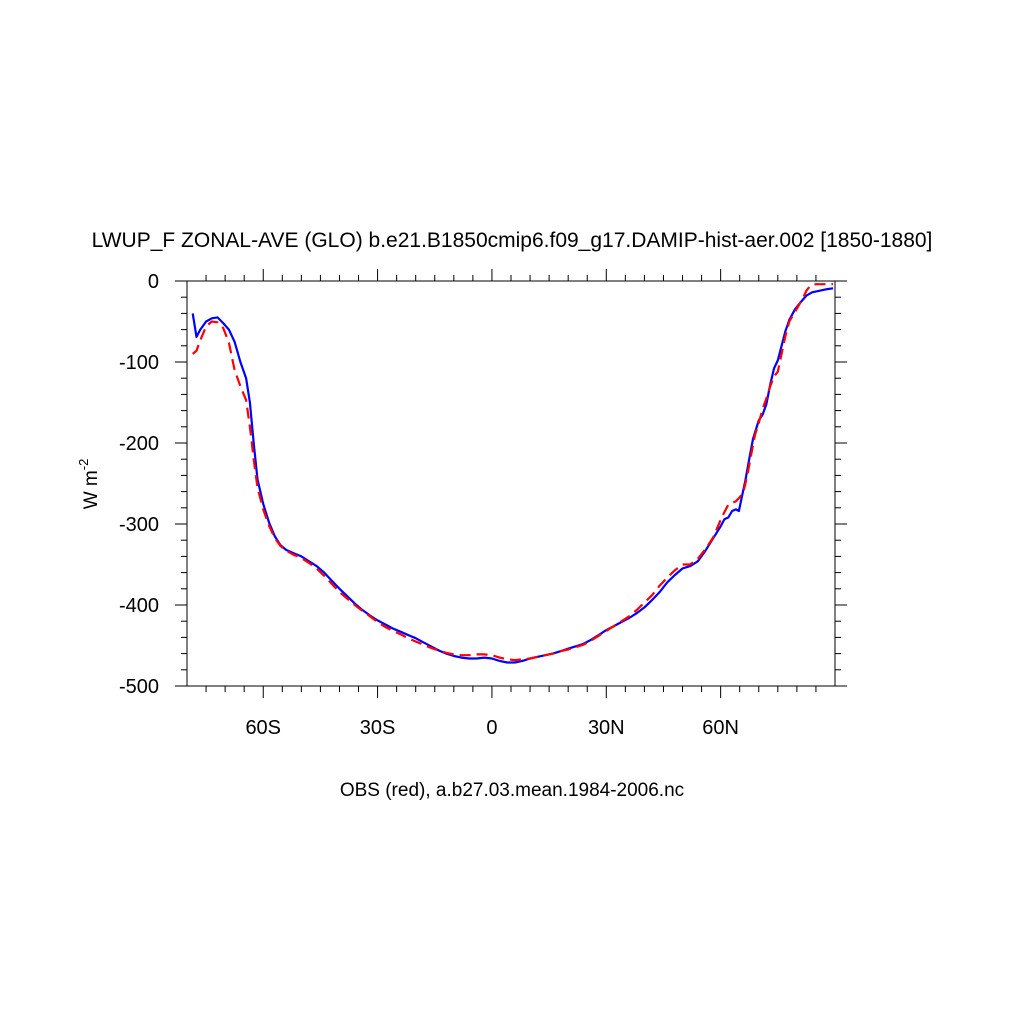 Image resolution: width=1024 pixels, height=1024 pixels. Describe the element at coordinates (91, 489) in the screenshot. I see `y-axis-label-text: W m` at that location.